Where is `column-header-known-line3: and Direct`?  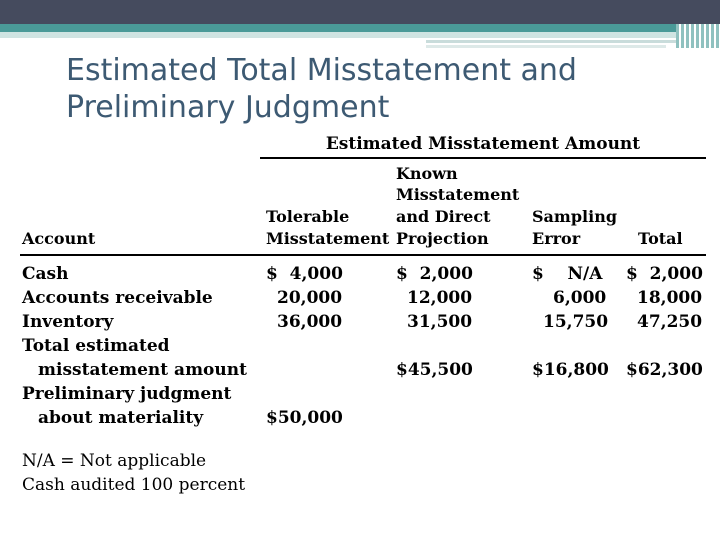
column-header-known-line3: and Direct is located at coordinates (443, 216).